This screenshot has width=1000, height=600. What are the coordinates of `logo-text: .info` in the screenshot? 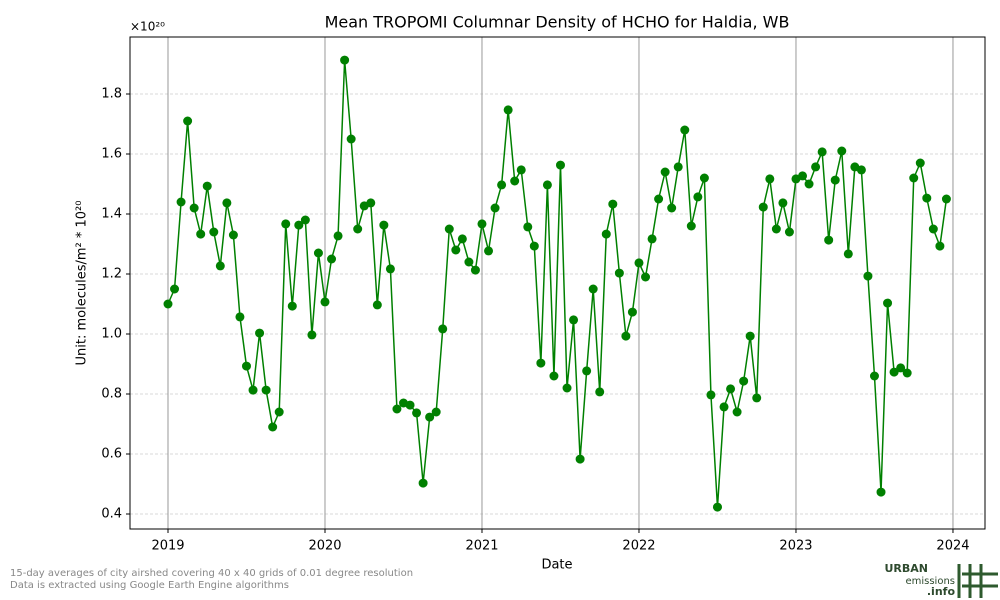 It's located at (941, 591).